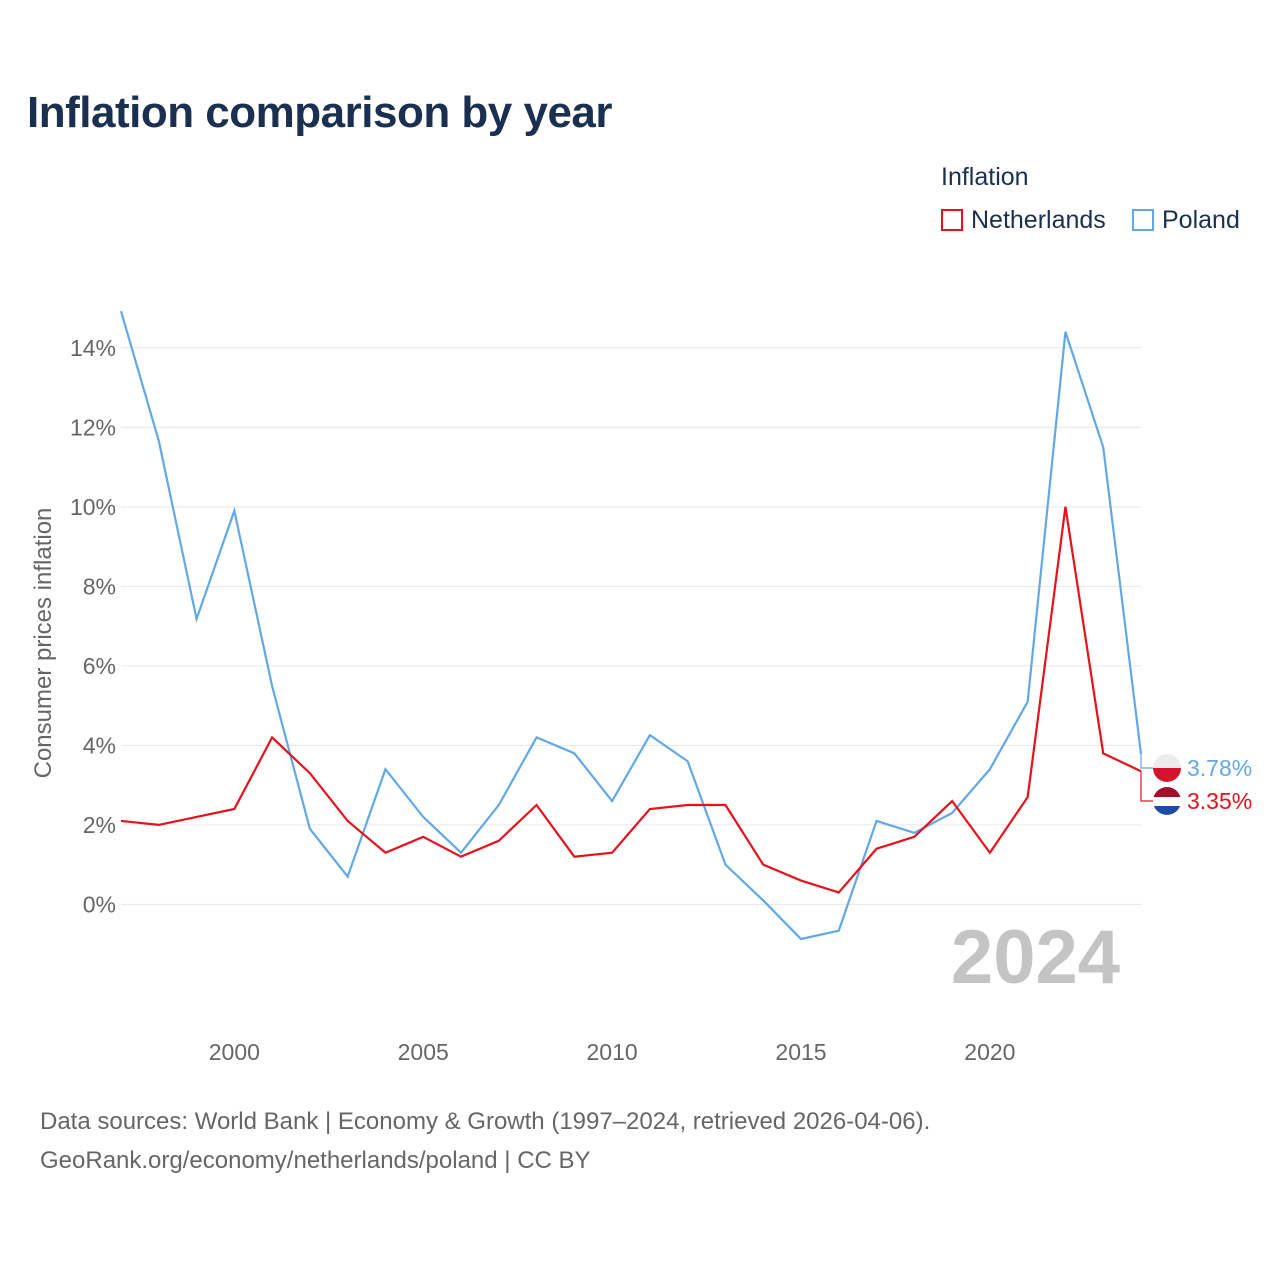  I want to click on y-tick-label: 8%, so click(99, 586).